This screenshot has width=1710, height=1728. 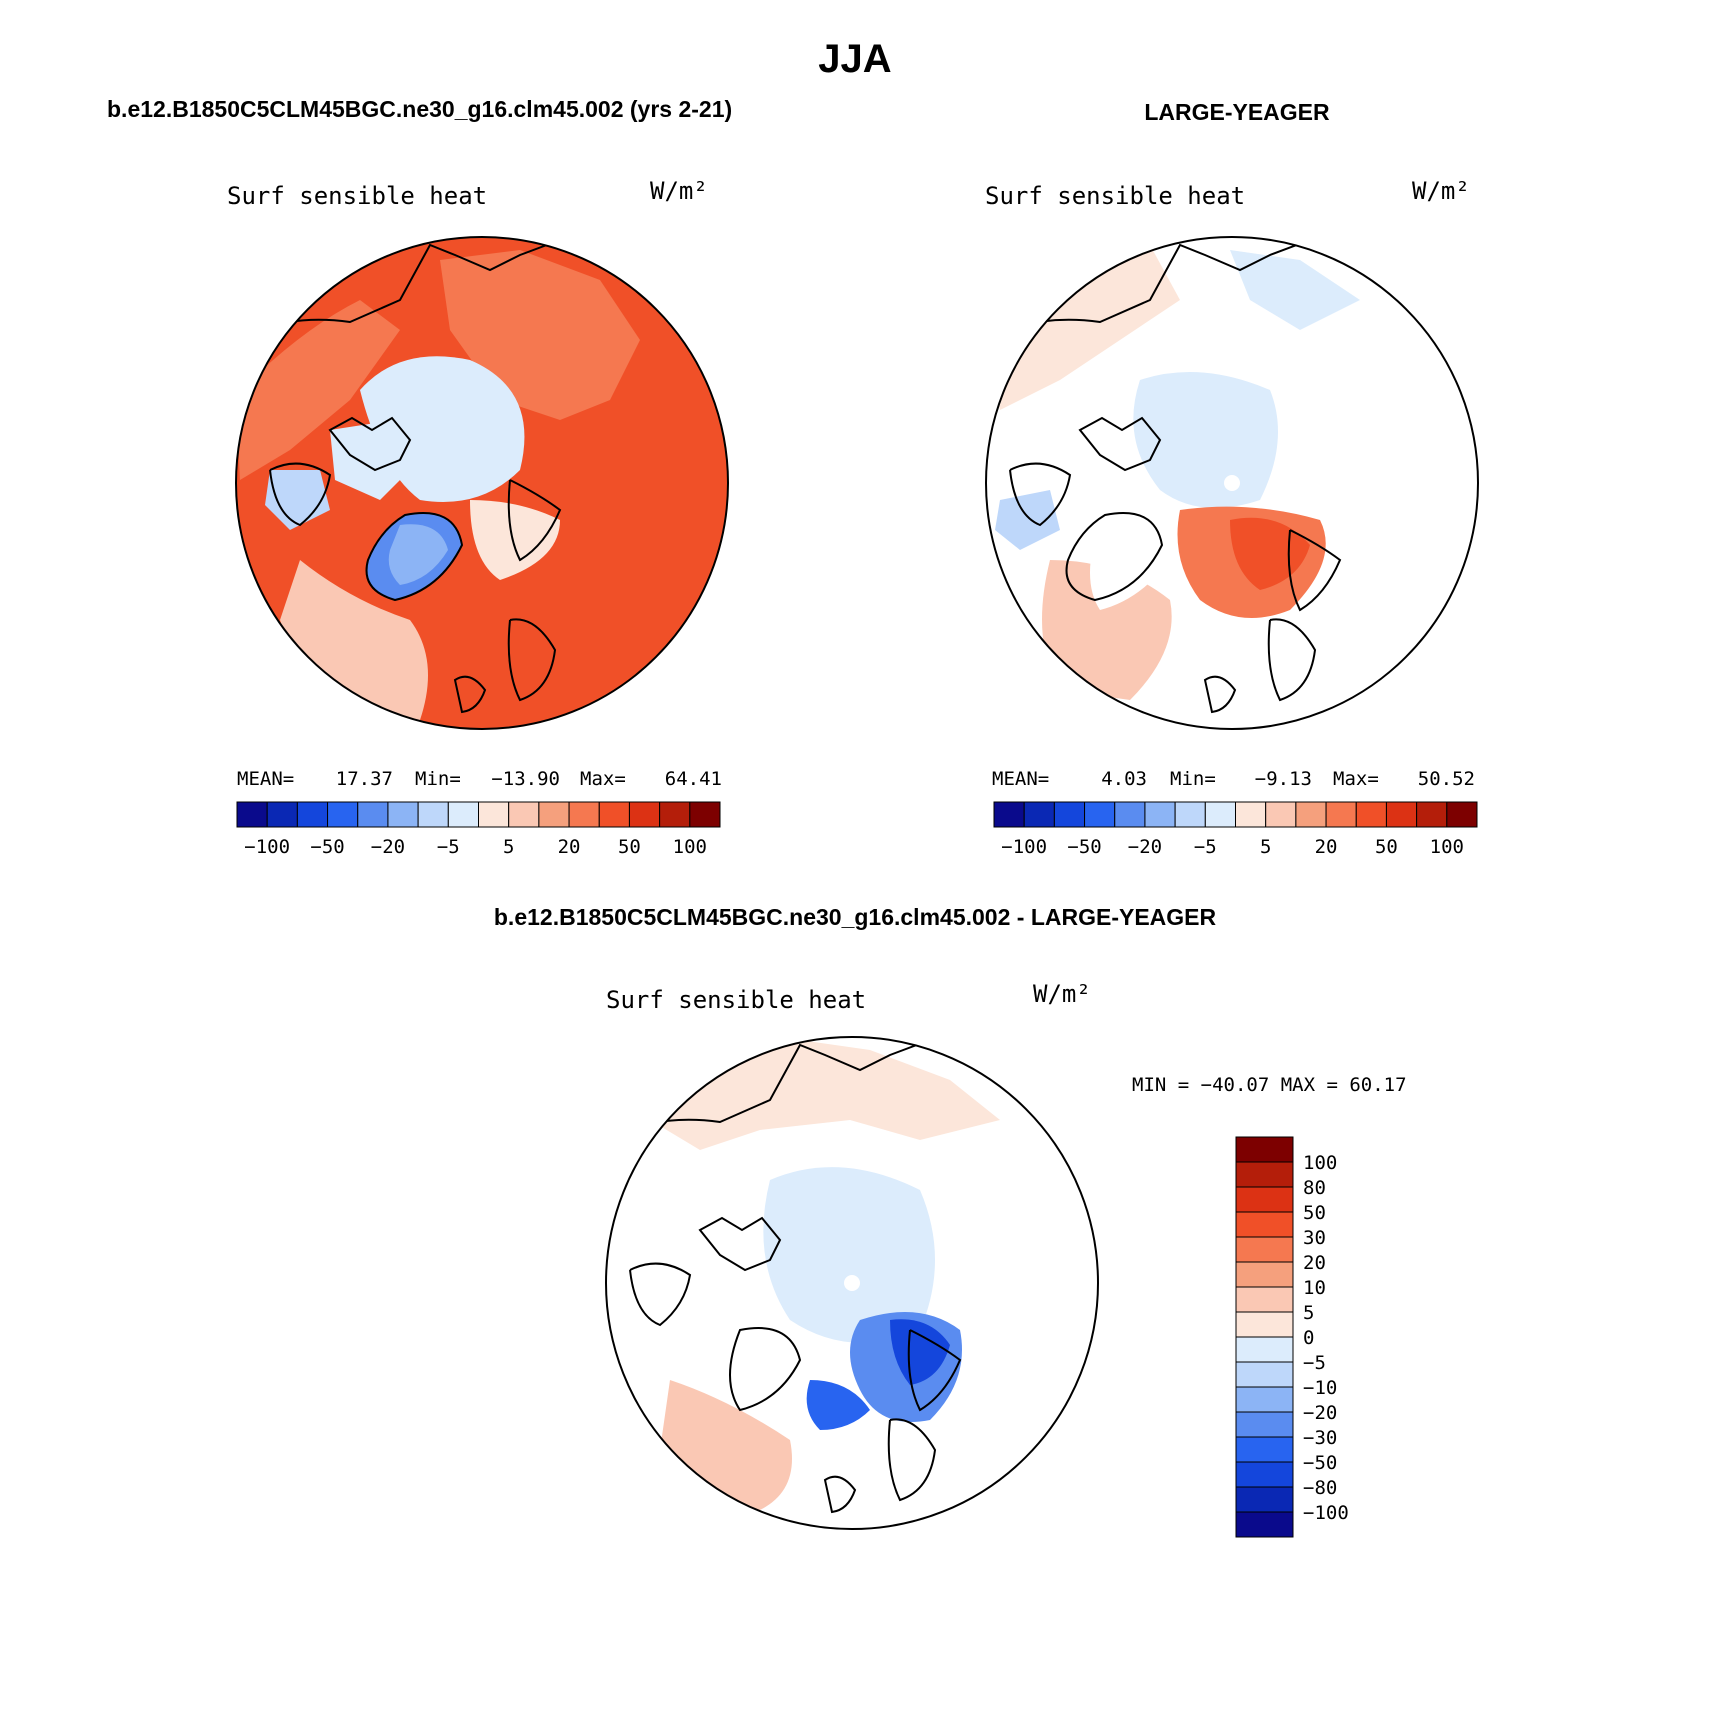 I want to click on left-map-border, so click(x=482, y=483).